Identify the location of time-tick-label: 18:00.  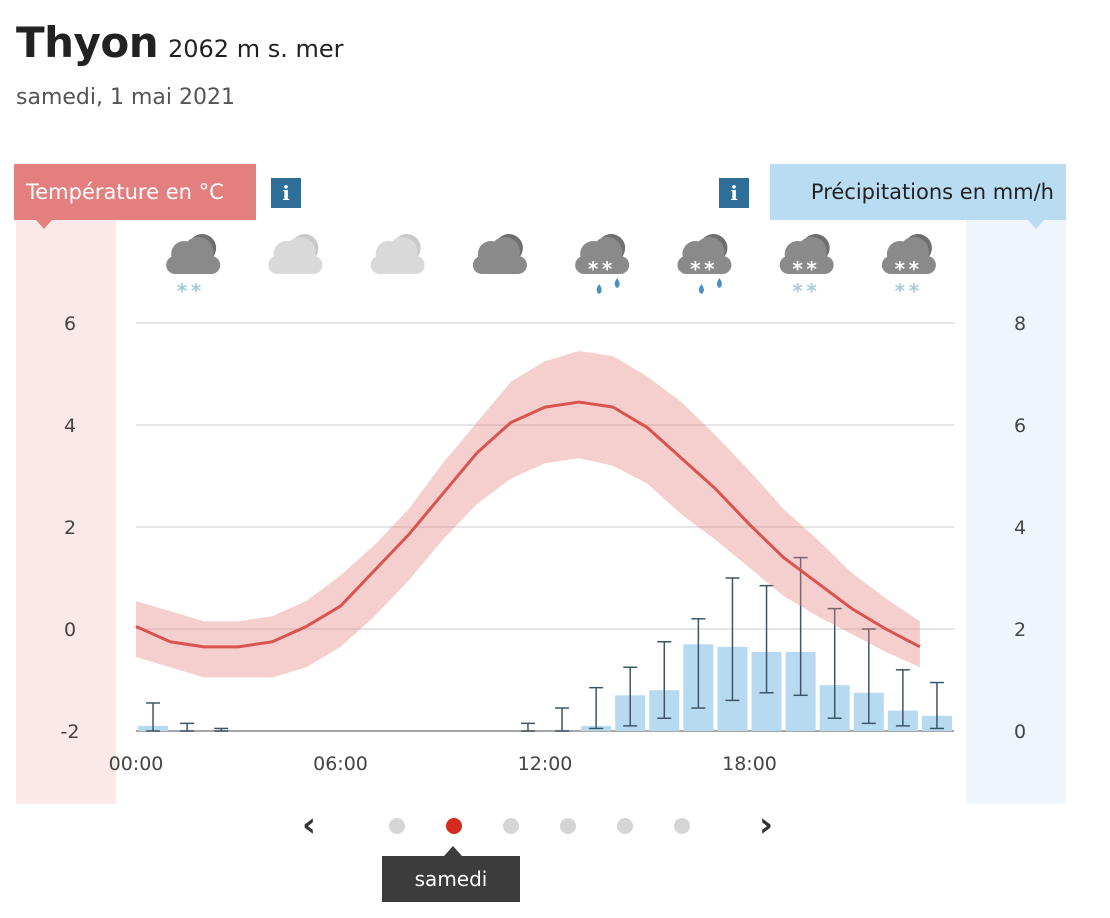
(749, 764).